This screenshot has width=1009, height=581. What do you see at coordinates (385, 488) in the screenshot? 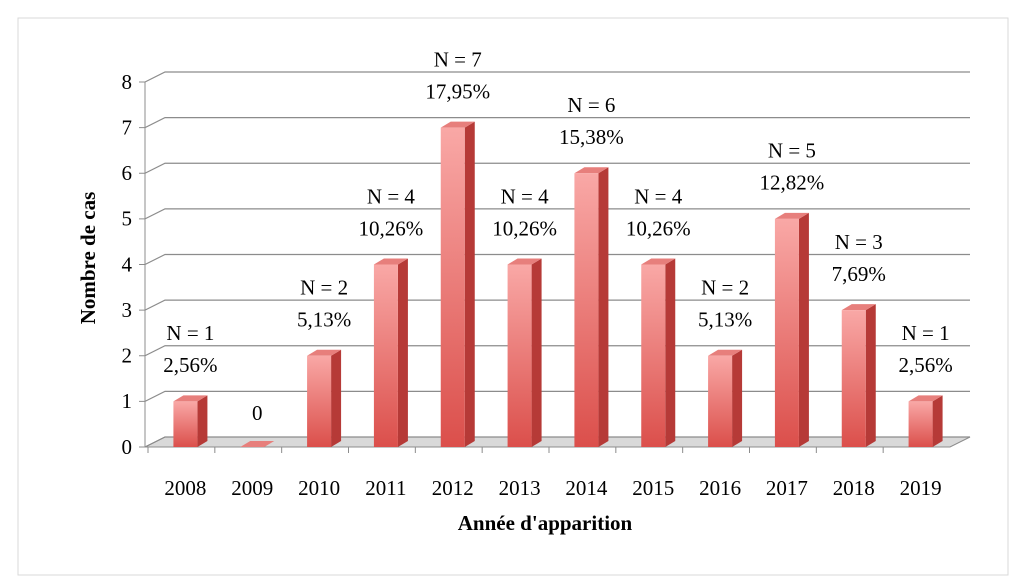
I see `x-tick-label: 2011` at bounding box center [385, 488].